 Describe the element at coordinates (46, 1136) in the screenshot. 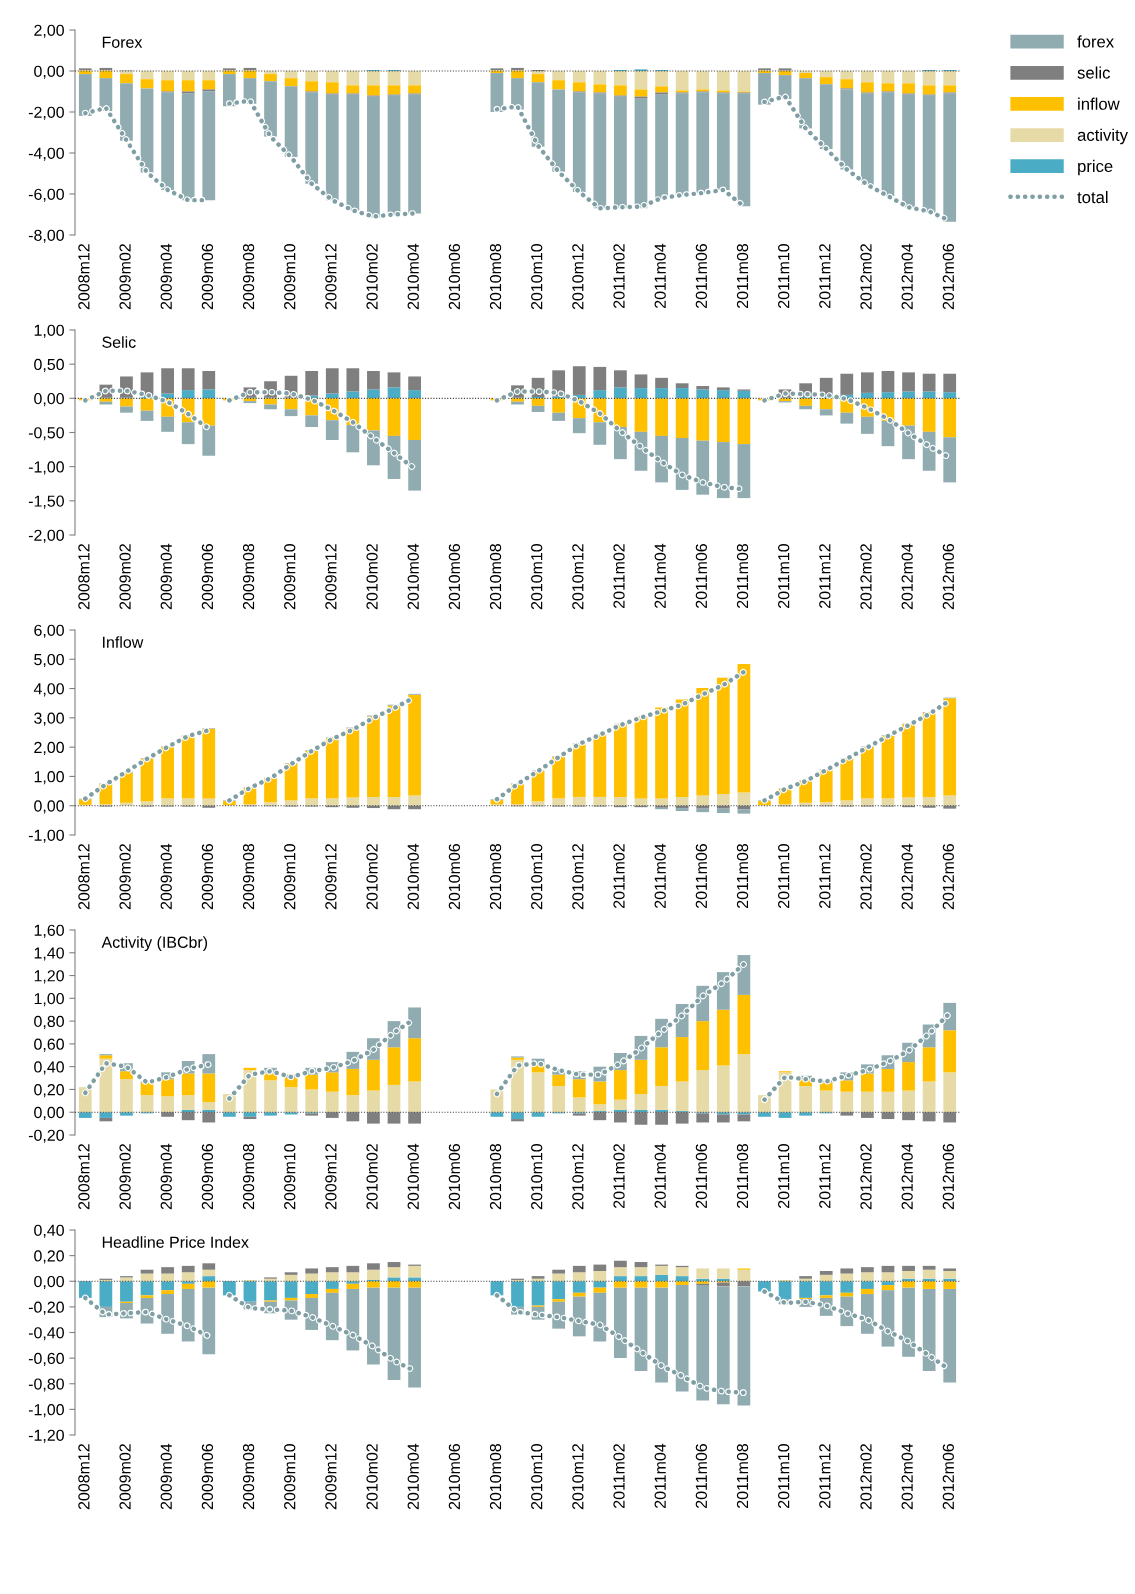

I see `y-tick-label: -0,20` at that location.